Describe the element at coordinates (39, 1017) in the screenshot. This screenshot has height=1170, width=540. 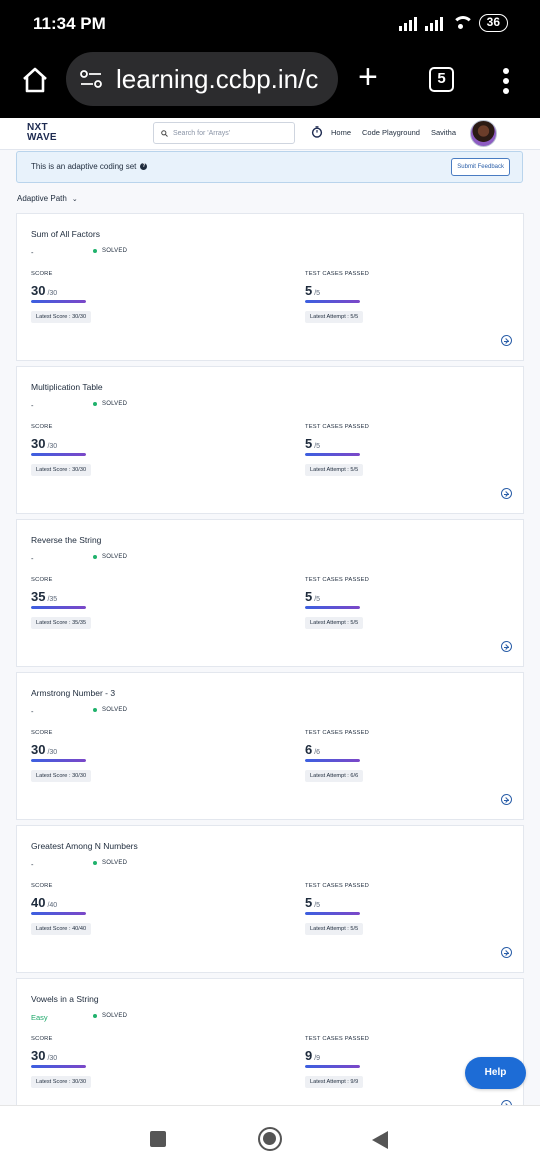
I see `difficulty-label: Easy` at that location.